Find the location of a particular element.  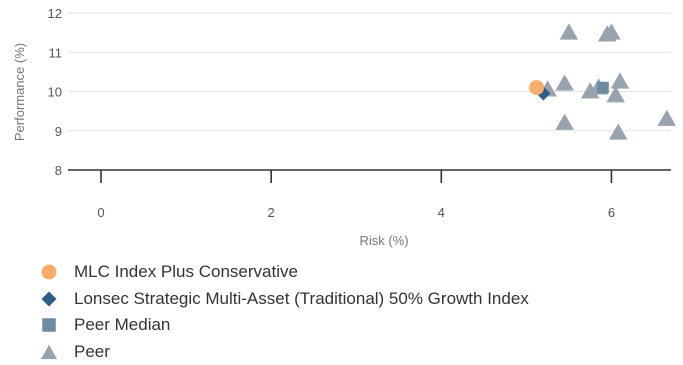

x-tick-label: 4 is located at coordinates (441, 212).